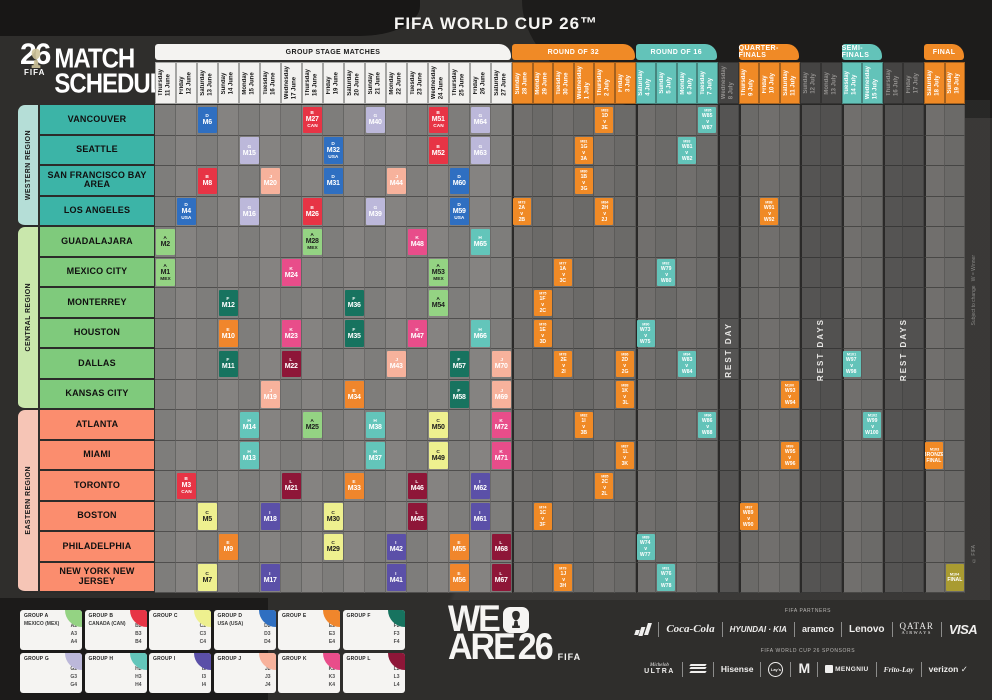 The height and width of the screenshot is (700, 992). Describe the element at coordinates (294, 659) in the screenshot. I see `group-card-title: GROUP K` at that location.